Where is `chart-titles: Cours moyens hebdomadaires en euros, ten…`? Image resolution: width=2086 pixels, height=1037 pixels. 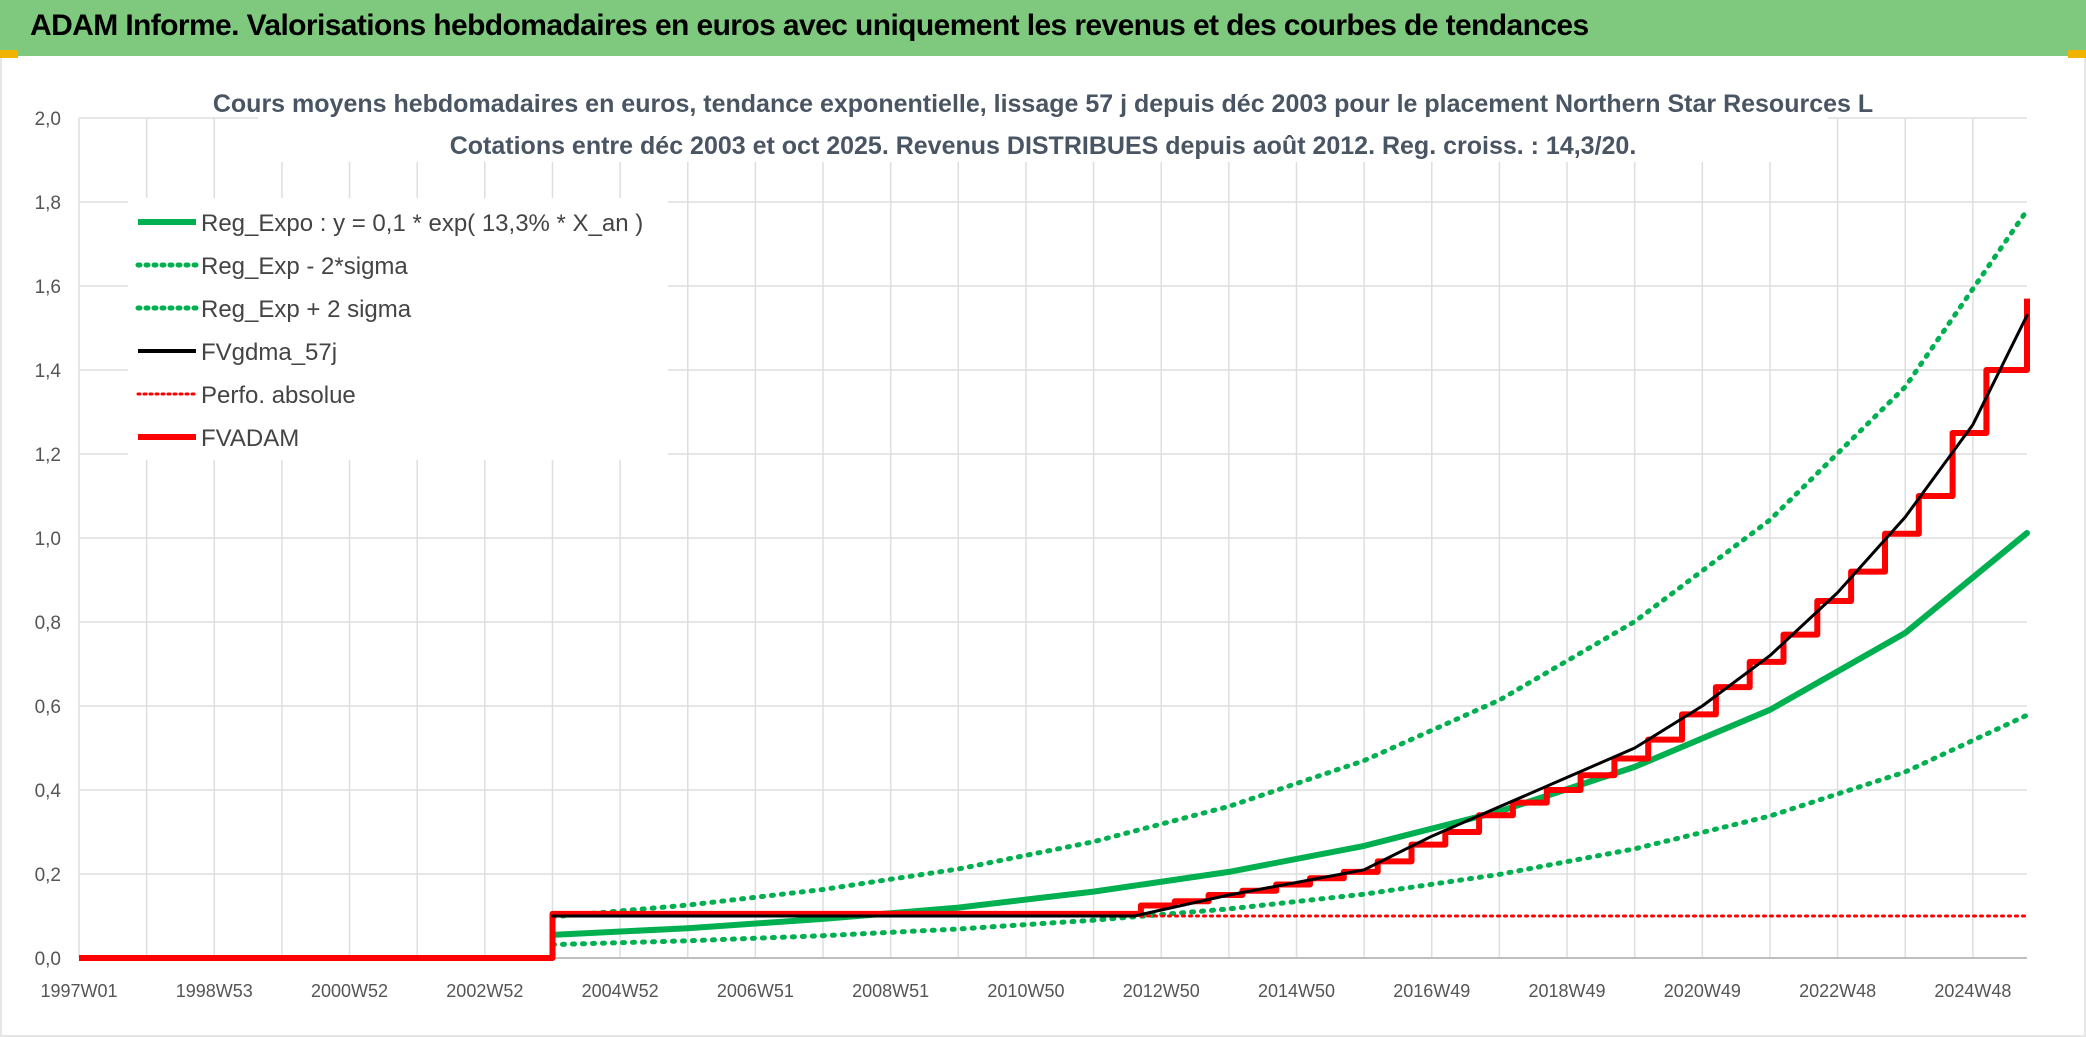 chart-titles: Cours moyens hebdomadaires en euros, ten… is located at coordinates (1043, 124).